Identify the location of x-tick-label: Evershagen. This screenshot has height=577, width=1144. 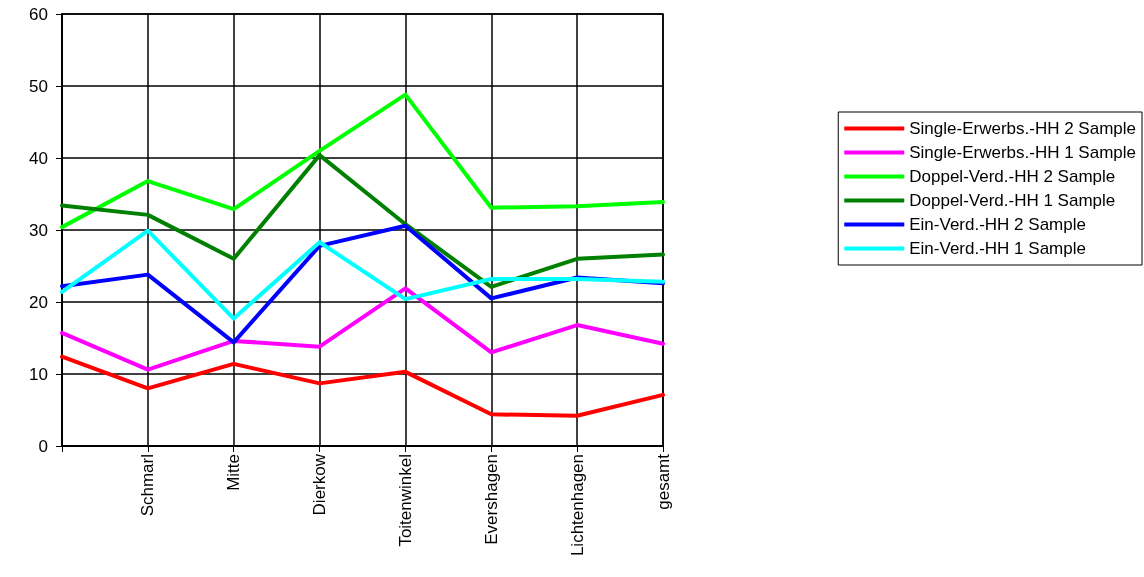
(491, 499).